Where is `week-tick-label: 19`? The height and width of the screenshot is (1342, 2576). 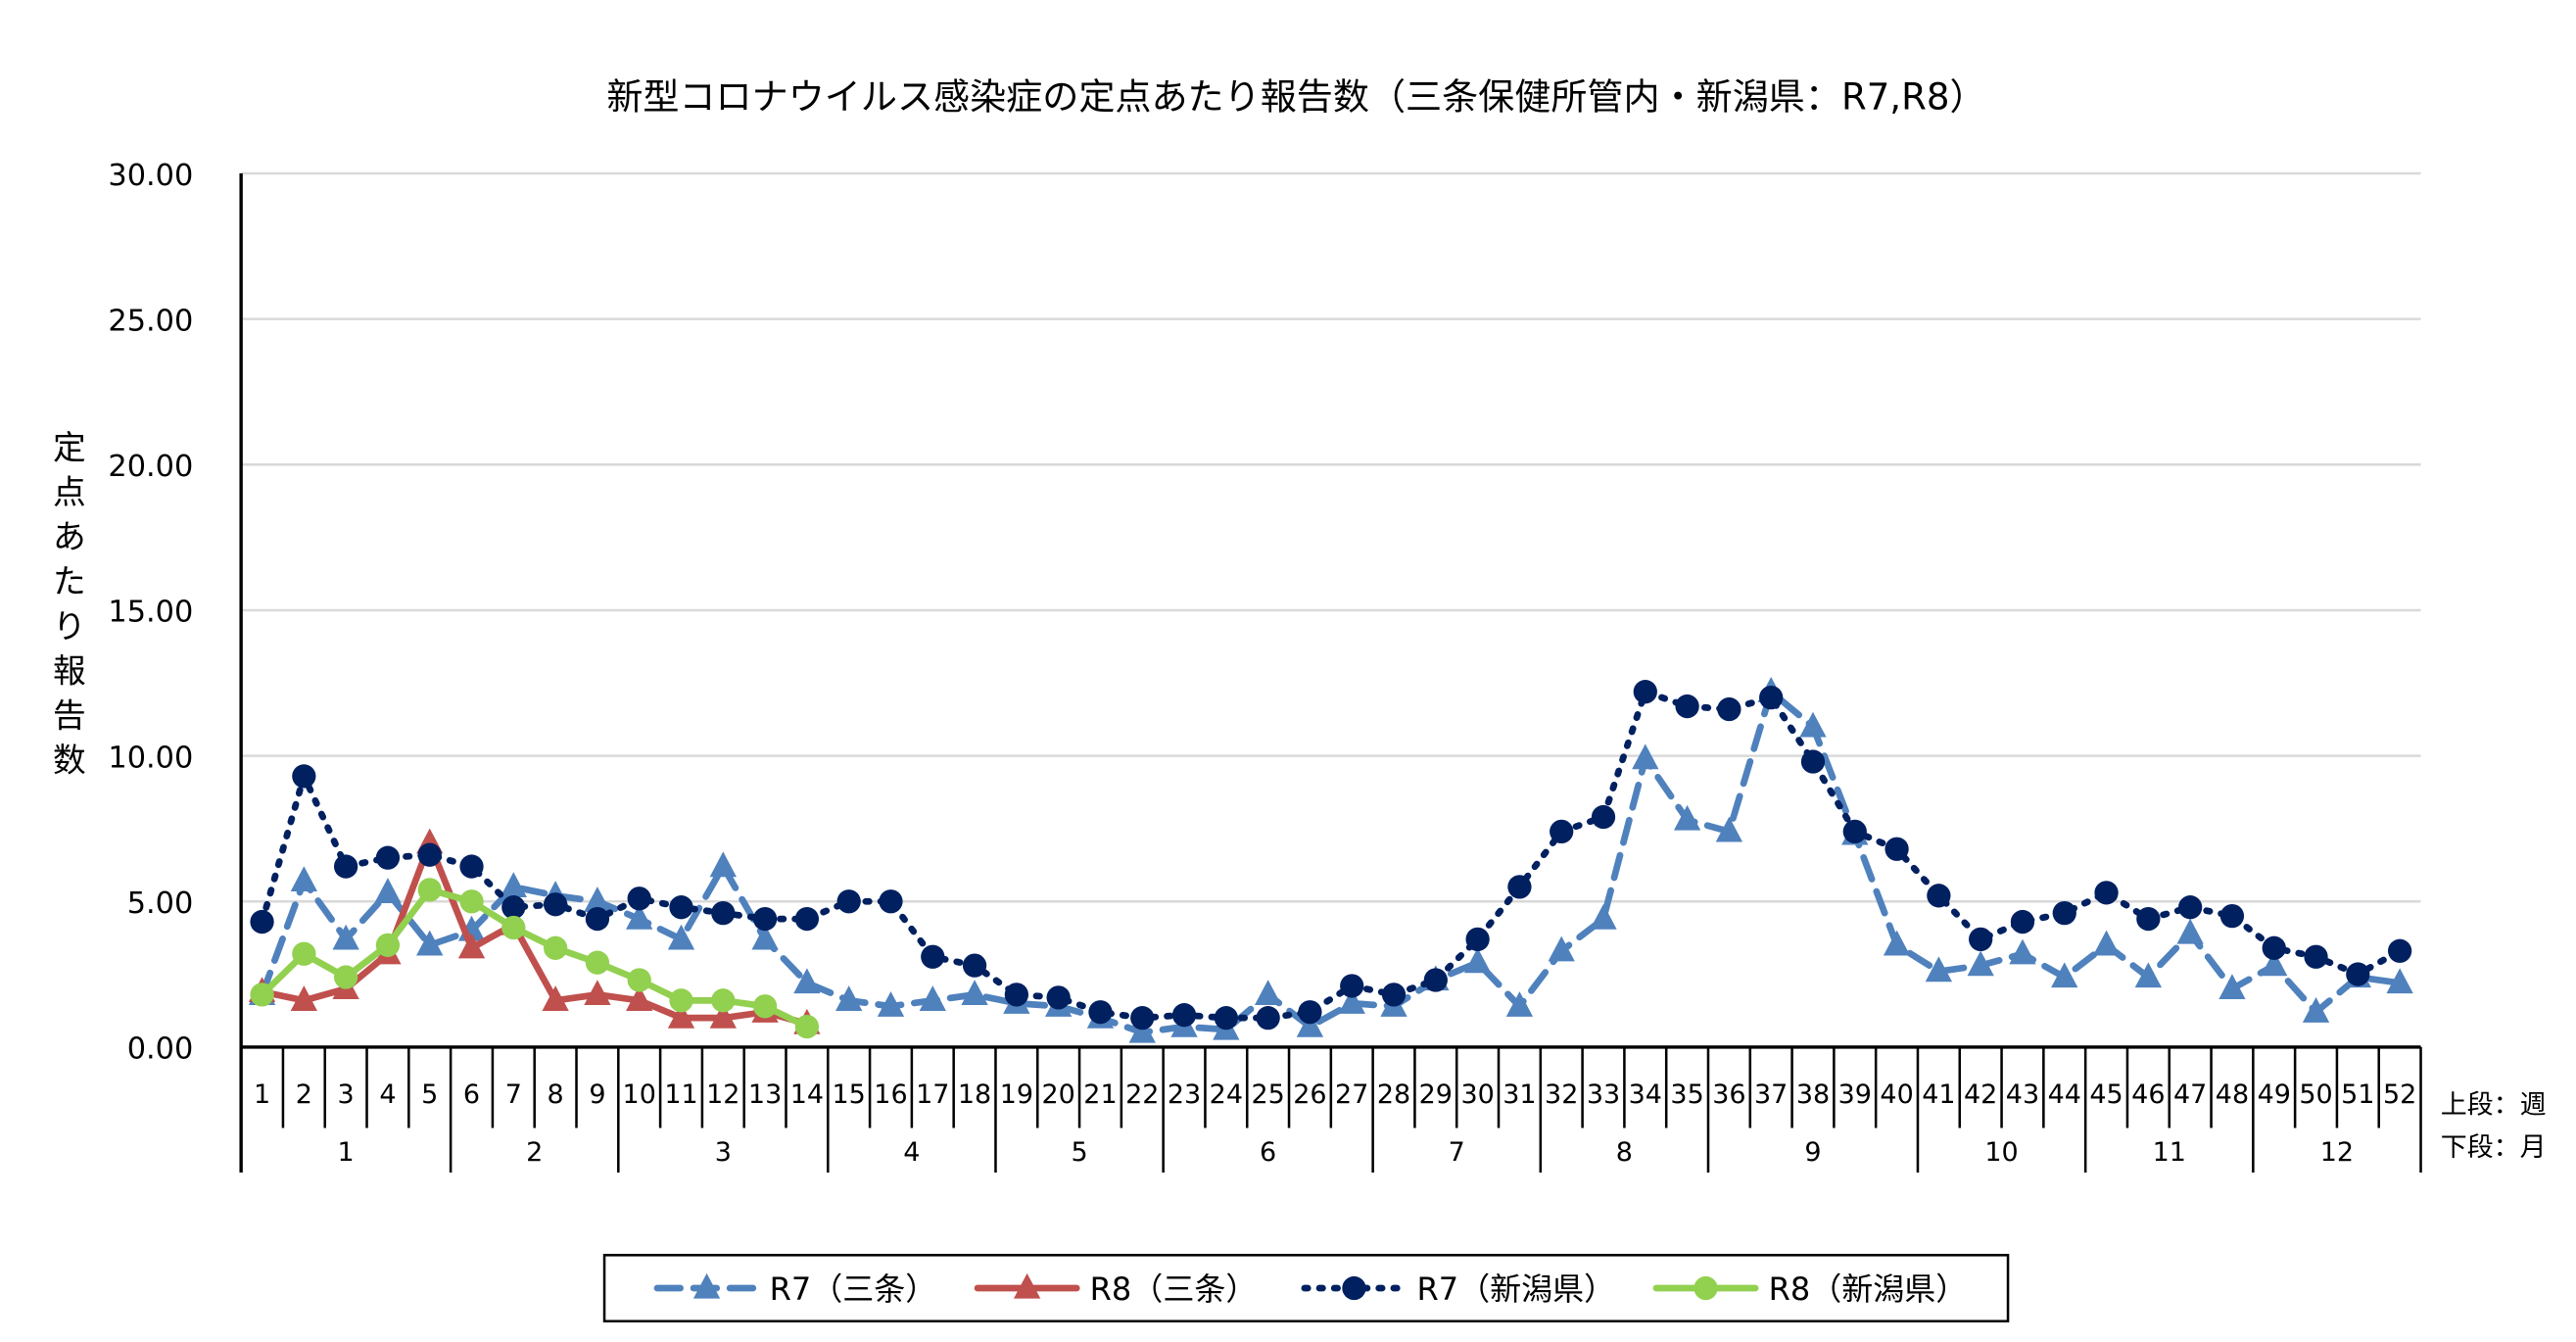
week-tick-label: 19 is located at coordinates (1016, 1094).